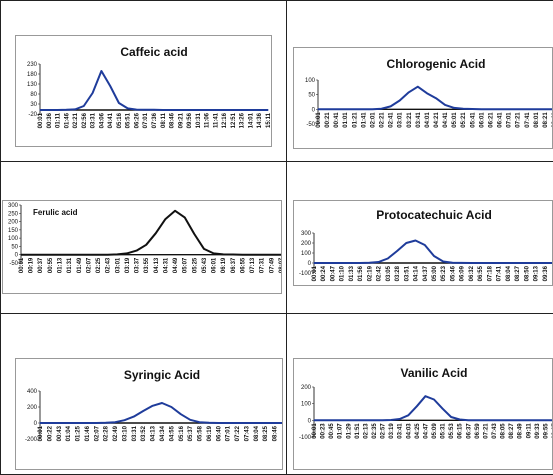 The image size is (553, 475). I want to click on x-tick-label: 00:01, so click(315, 431).